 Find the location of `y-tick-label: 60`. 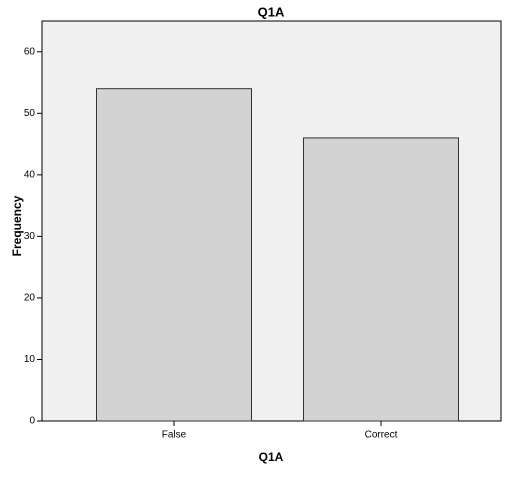

y-tick-label: 60 is located at coordinates (30, 51).